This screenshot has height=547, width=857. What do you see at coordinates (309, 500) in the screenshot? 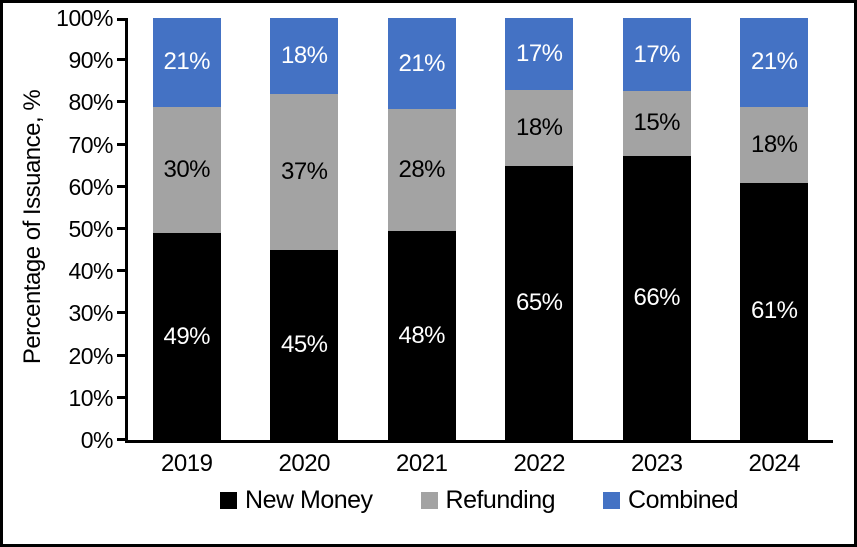
I see `legend-label: New Money` at bounding box center [309, 500].